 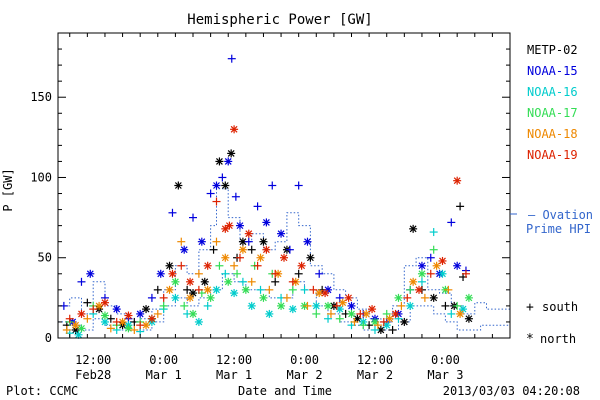 What do you see at coordinates (530, 339) in the screenshot?
I see `marker-key-north-symbol: *` at bounding box center [530, 339].